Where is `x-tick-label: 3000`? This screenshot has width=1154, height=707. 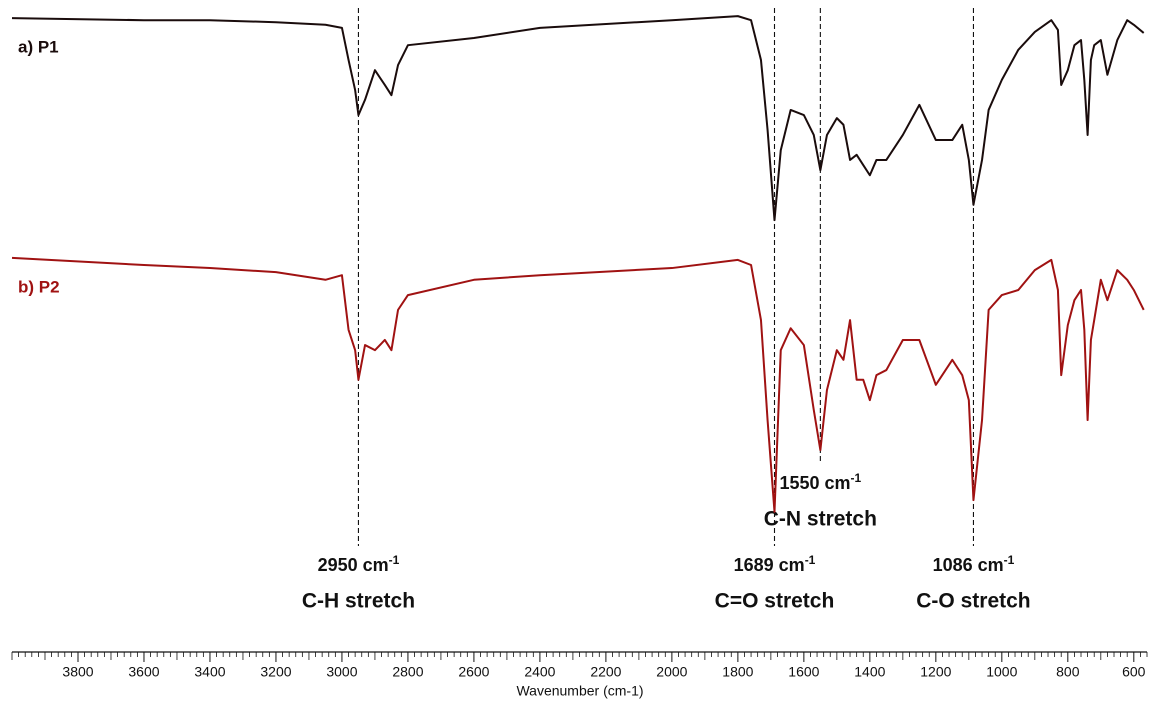
x-tick-label: 3000 is located at coordinates (341, 672).